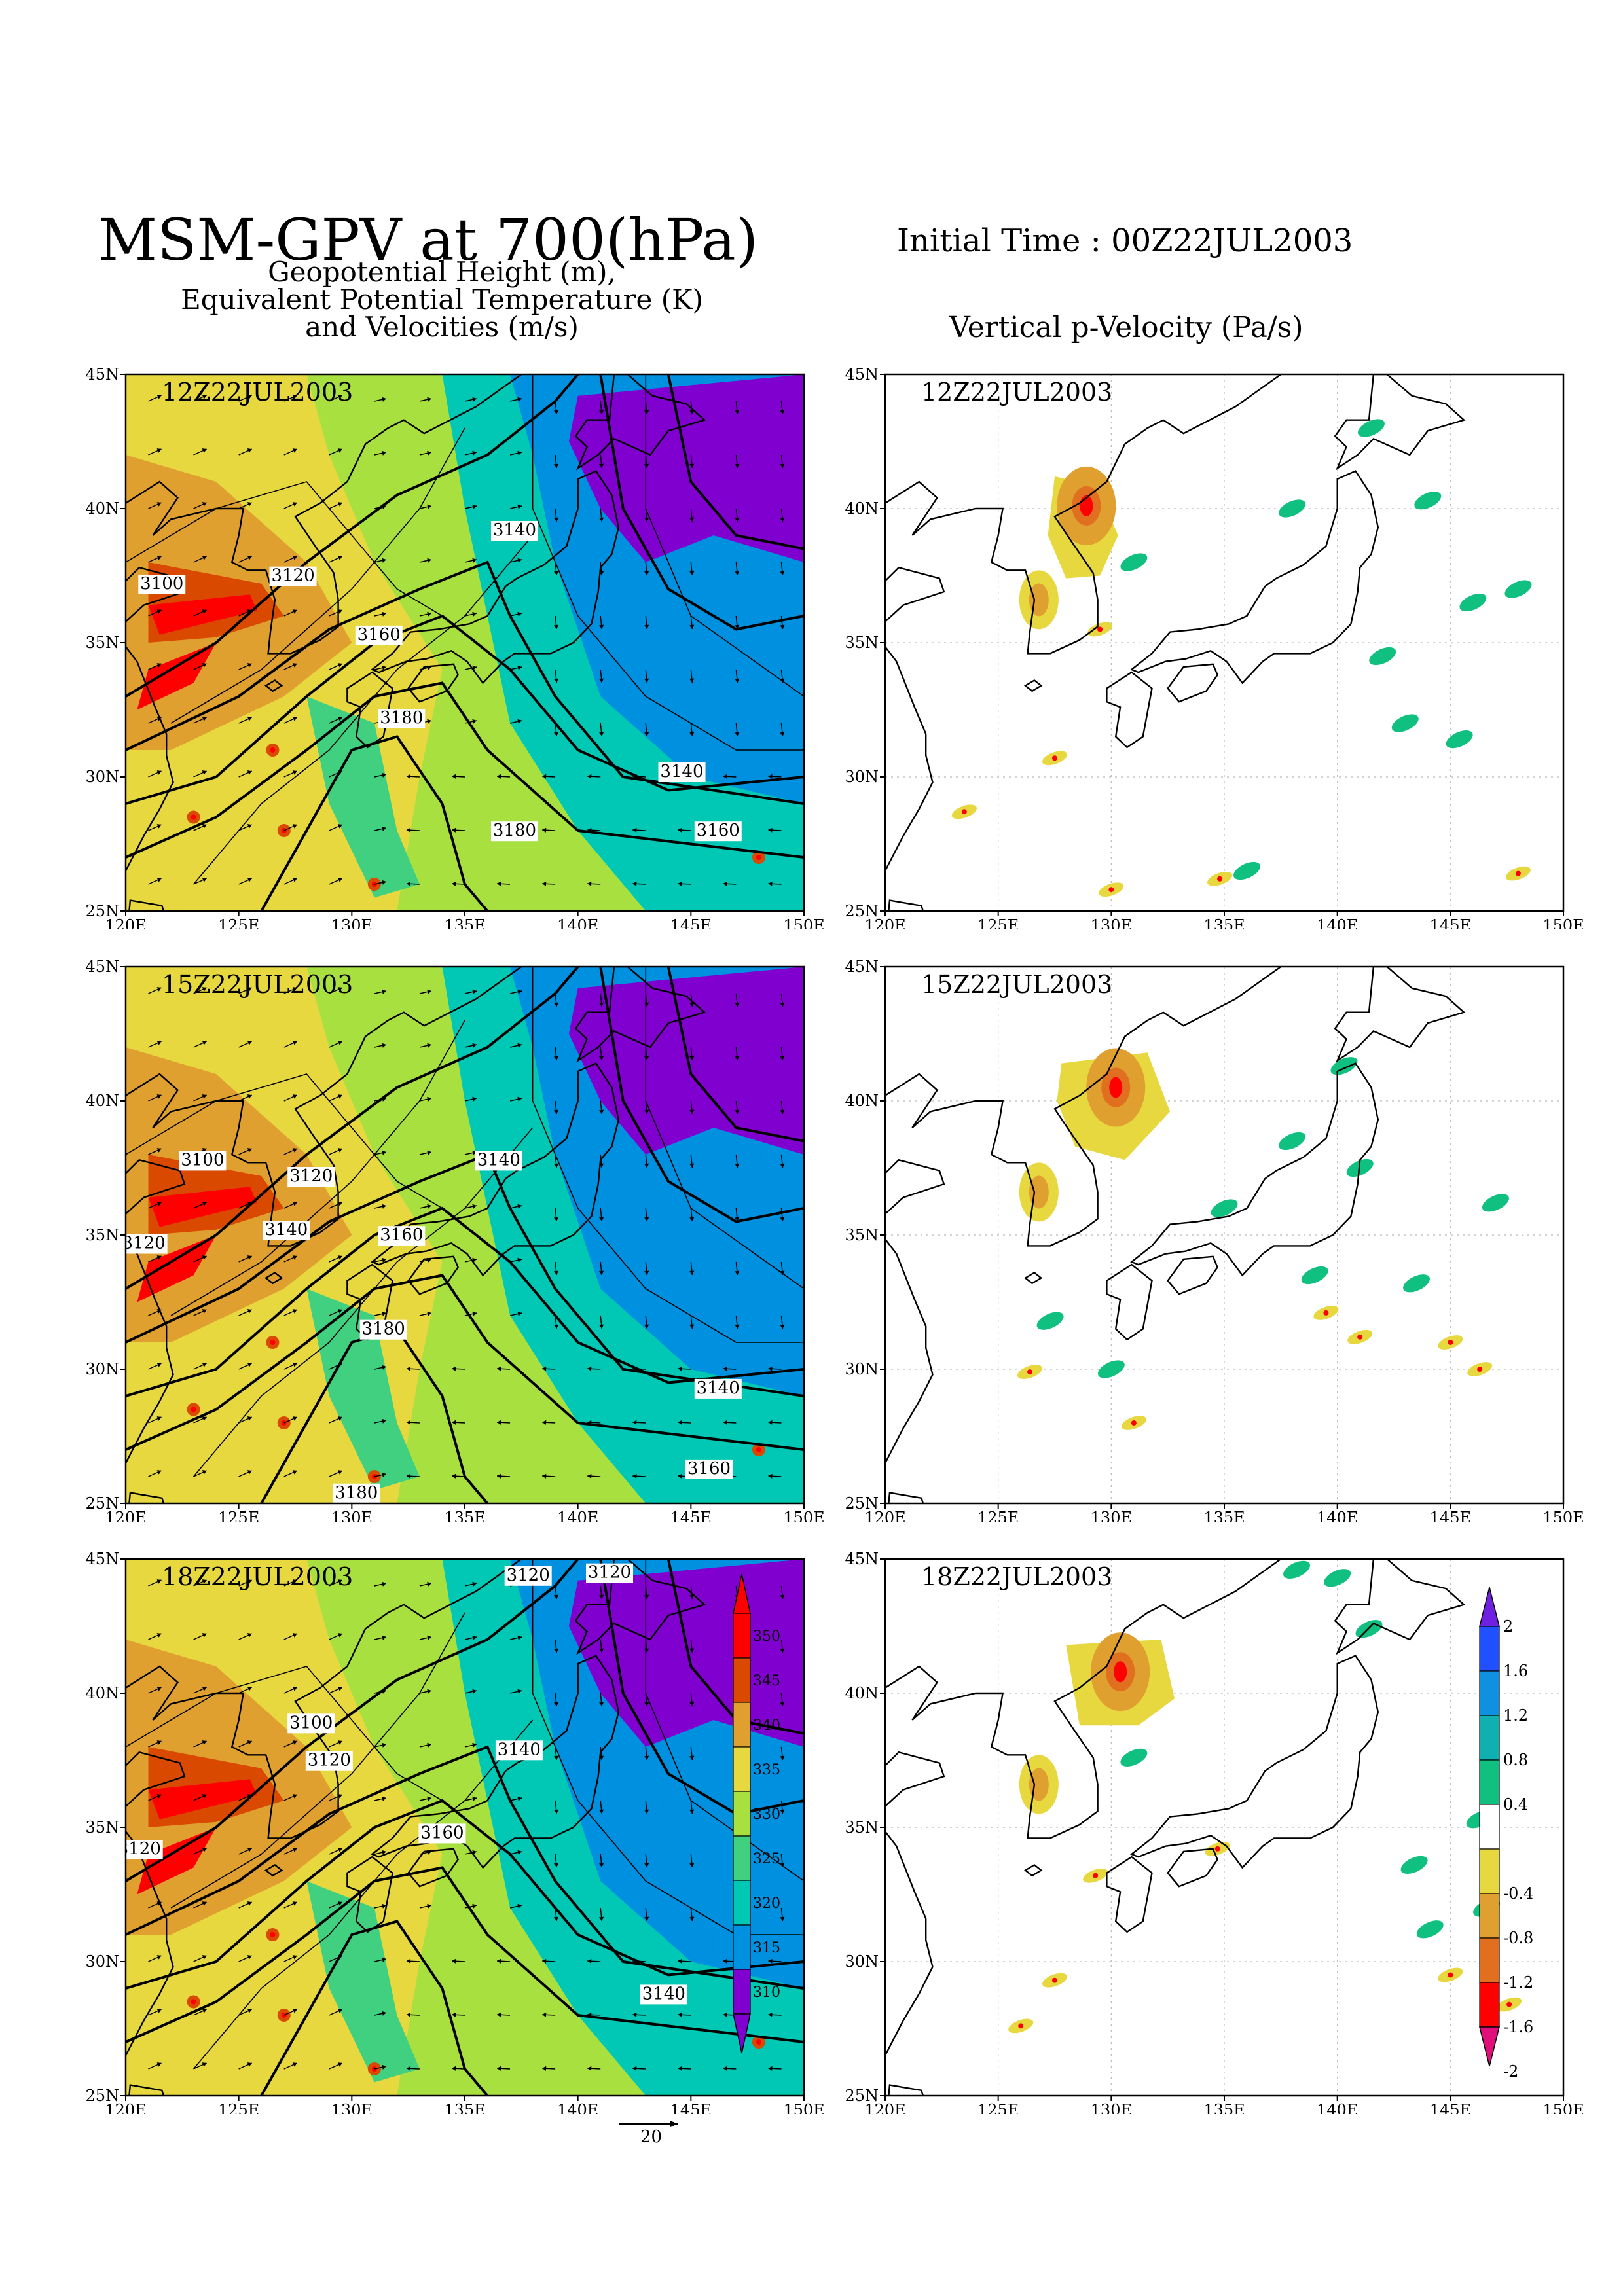 The width and height of the screenshot is (1623, 2296). Describe the element at coordinates (803, 922) in the screenshot. I see `lon-tick-label: 150E` at that location.